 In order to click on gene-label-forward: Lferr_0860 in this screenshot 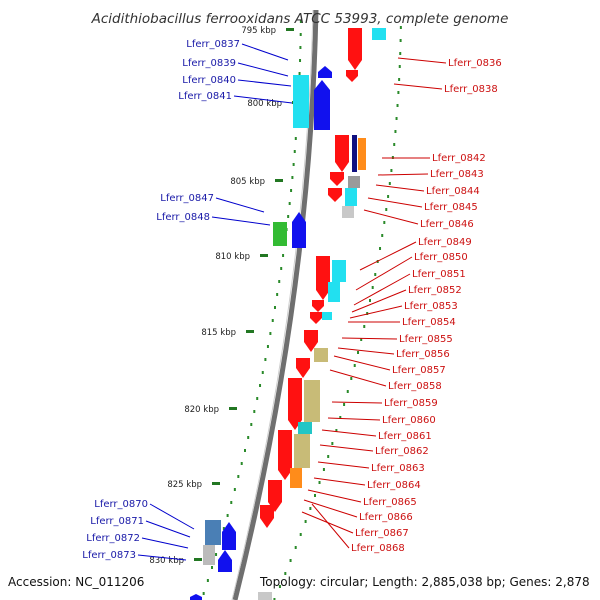, I will do `click(409, 420)`.